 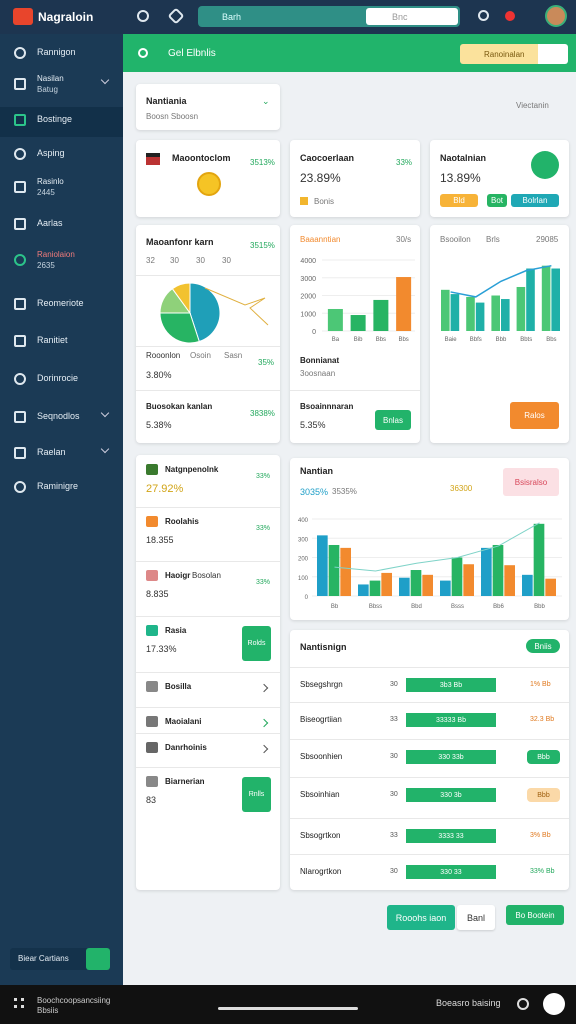 What do you see at coordinates (98, 959) in the screenshot?
I see `sidebar-button-icon` at bounding box center [98, 959].